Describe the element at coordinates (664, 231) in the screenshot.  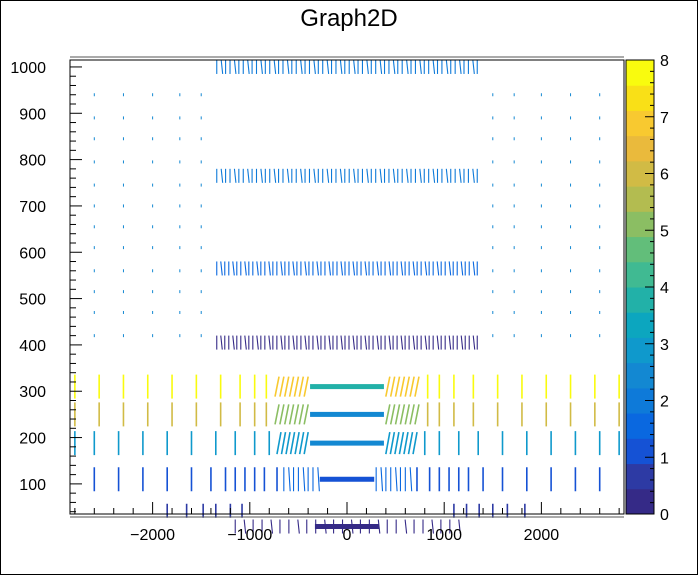
I see `colorbar-tick-label: 5` at that location.